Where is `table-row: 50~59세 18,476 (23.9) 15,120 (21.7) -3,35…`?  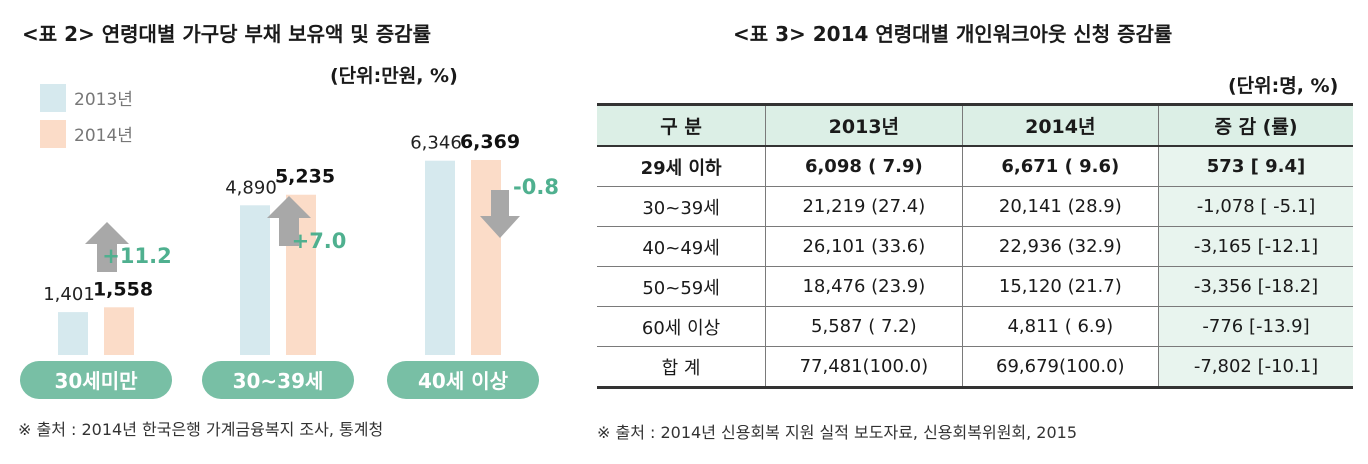
table-row: 50~59세 18,476 (23.9) 15,120 (21.7) -3,35… is located at coordinates (975, 286).